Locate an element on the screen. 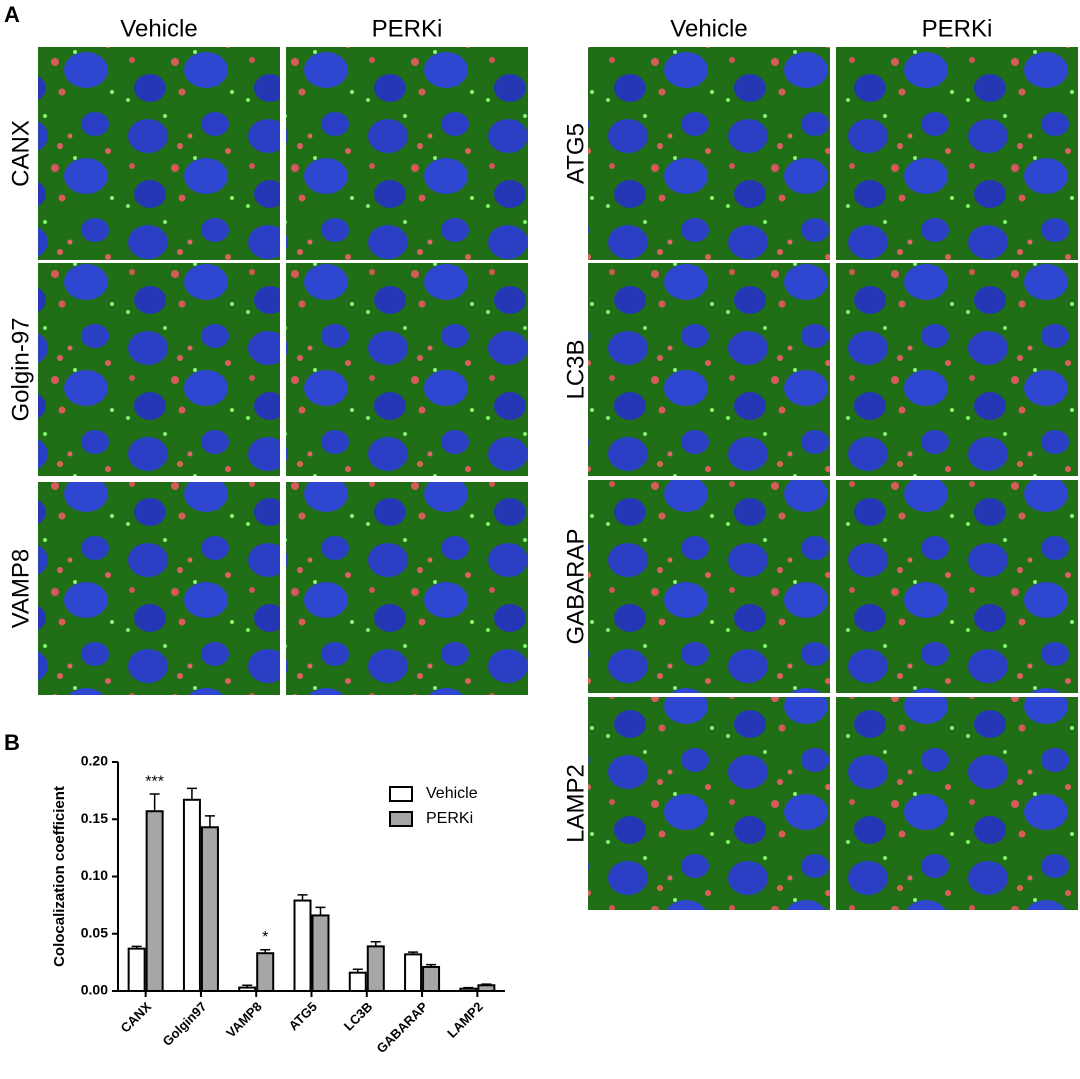  x-tick-label: GABARAP is located at coordinates (402, 1027).